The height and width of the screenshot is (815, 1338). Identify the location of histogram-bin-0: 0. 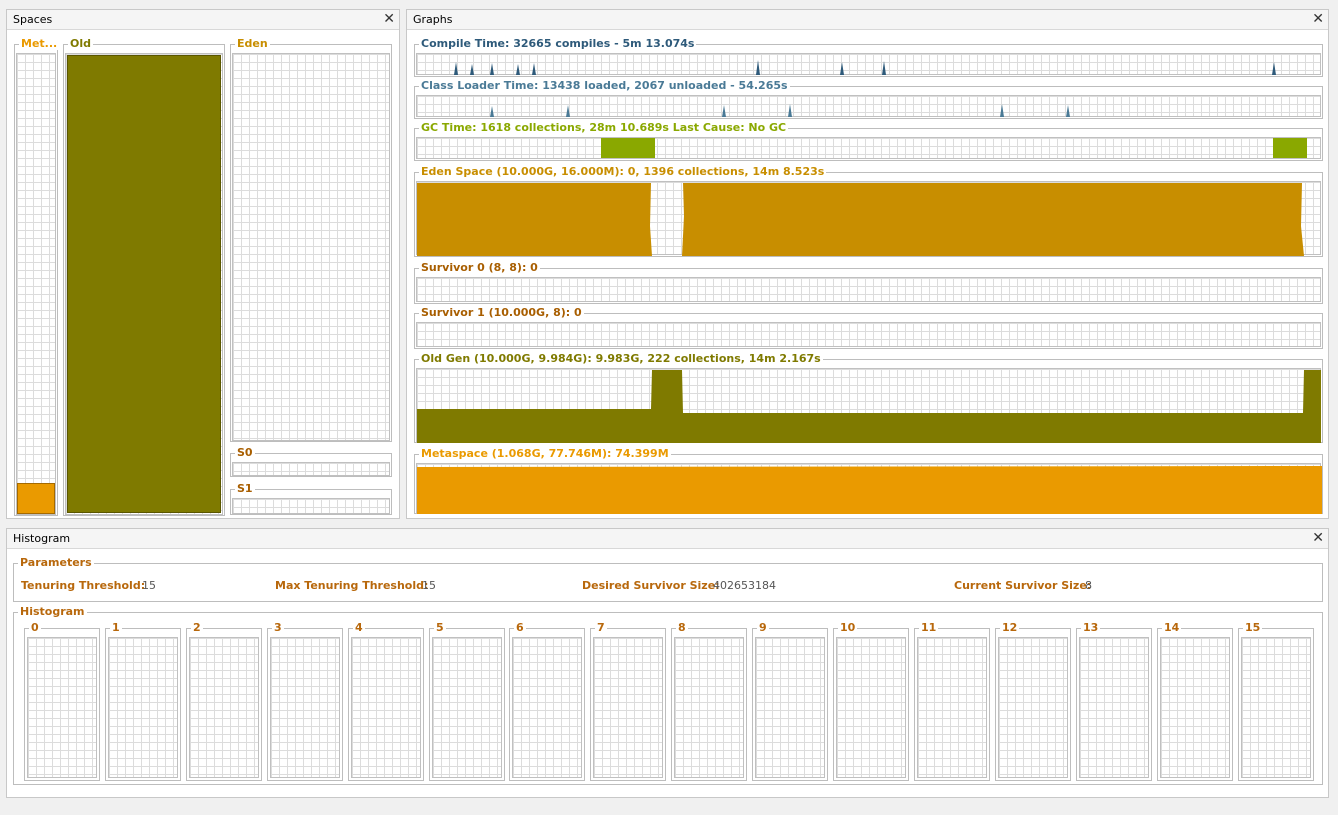
(62, 701).